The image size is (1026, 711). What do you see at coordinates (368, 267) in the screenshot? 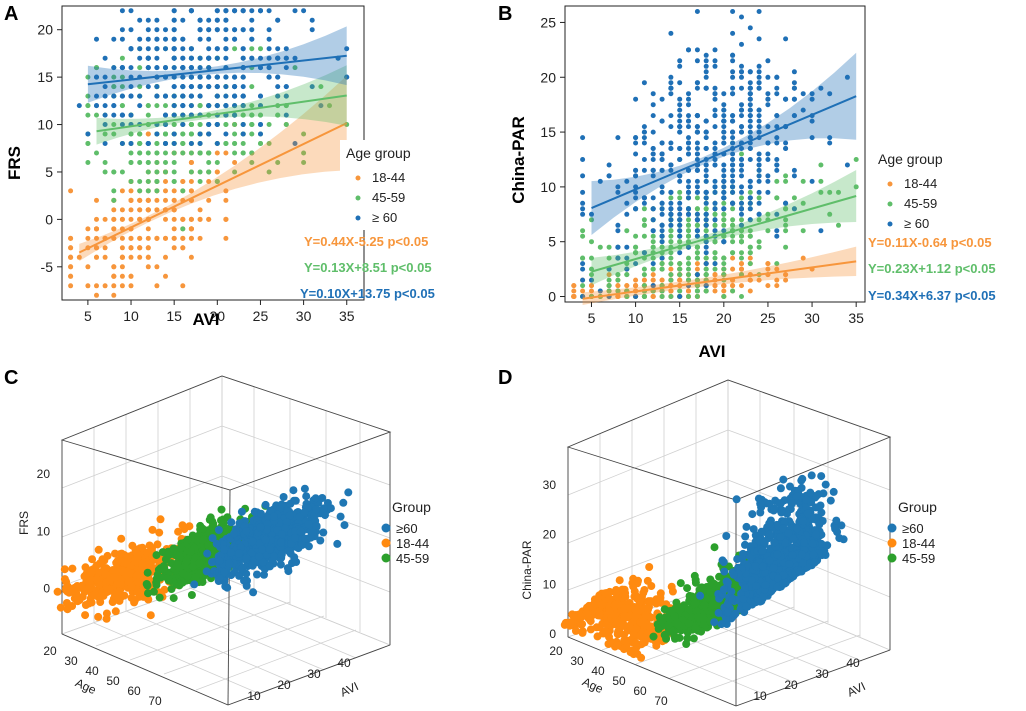
I see `equation-a-2: Y=0.13X+8.51 p<0.05` at bounding box center [368, 267].